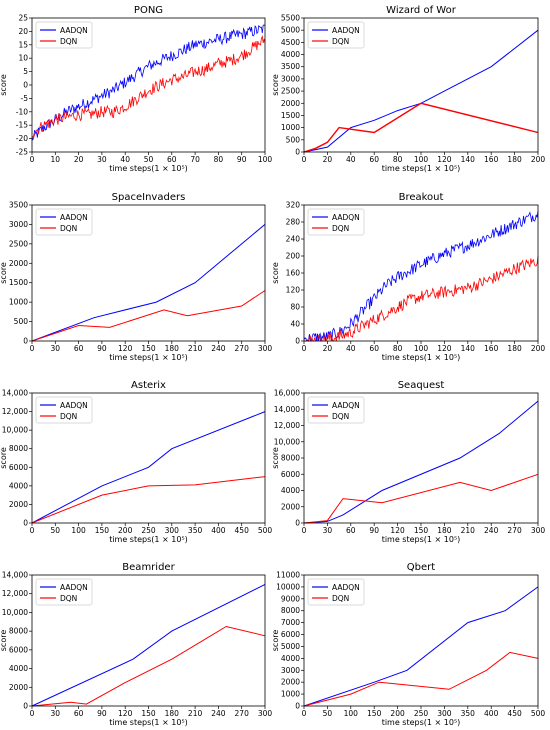 The width and height of the screenshot is (550, 730). I want to click on x-tick-label: 140, so click(468, 159).